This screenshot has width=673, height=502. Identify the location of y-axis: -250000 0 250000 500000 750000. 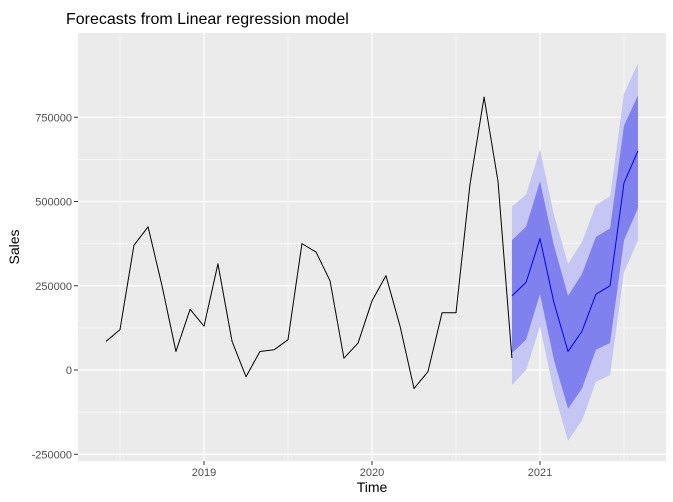
(55, 286).